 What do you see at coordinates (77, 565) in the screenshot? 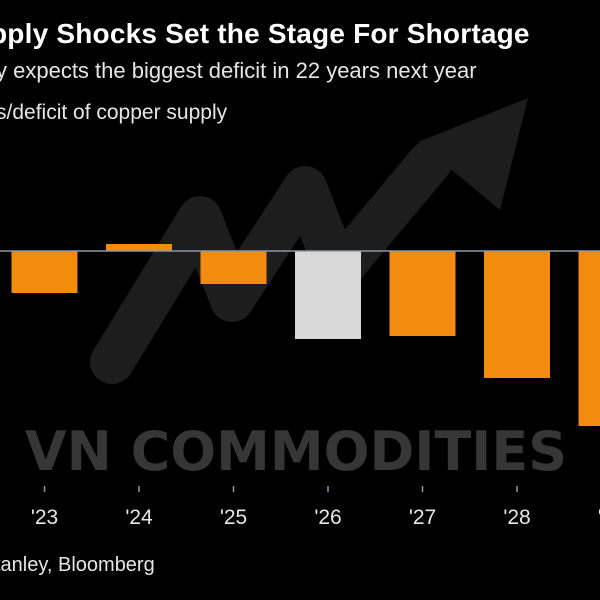
I see `source-note: tanley, Bloomberg` at bounding box center [77, 565].